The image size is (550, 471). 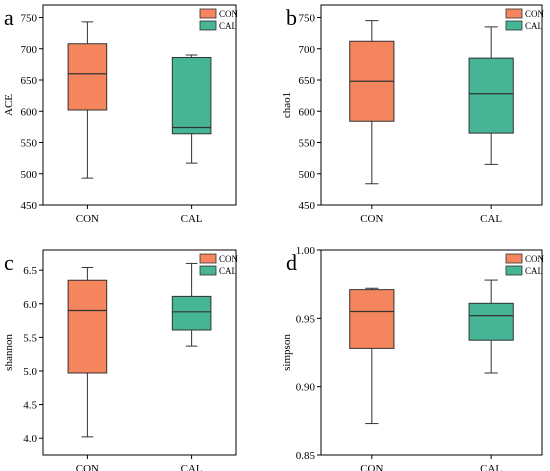 What do you see at coordinates (291, 262) in the screenshot?
I see `panel-letter: d` at bounding box center [291, 262].